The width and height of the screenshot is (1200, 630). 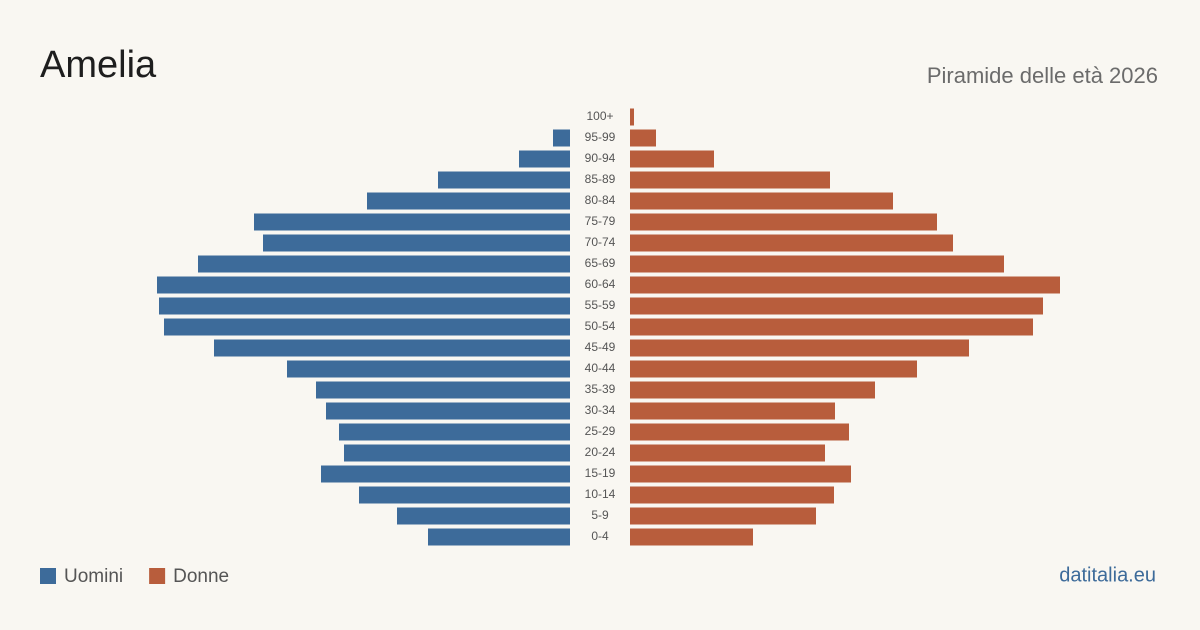 I want to click on age-label: 20-24, so click(x=600, y=452).